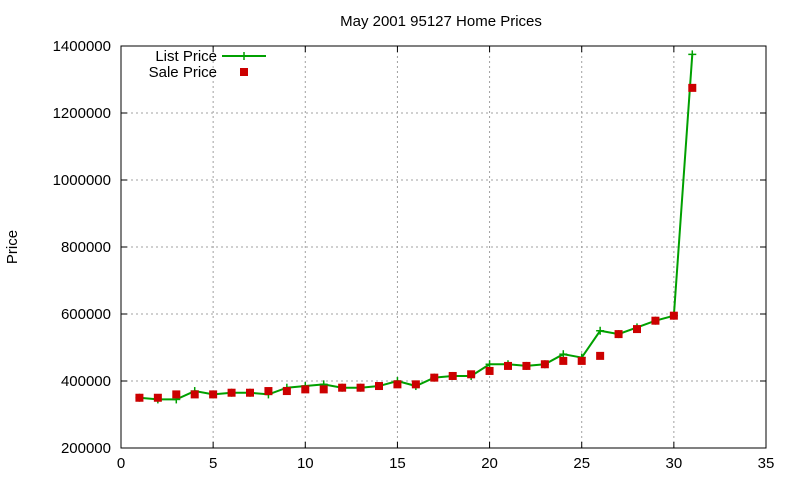  I want to click on x-tick-label: 5, so click(213, 463).